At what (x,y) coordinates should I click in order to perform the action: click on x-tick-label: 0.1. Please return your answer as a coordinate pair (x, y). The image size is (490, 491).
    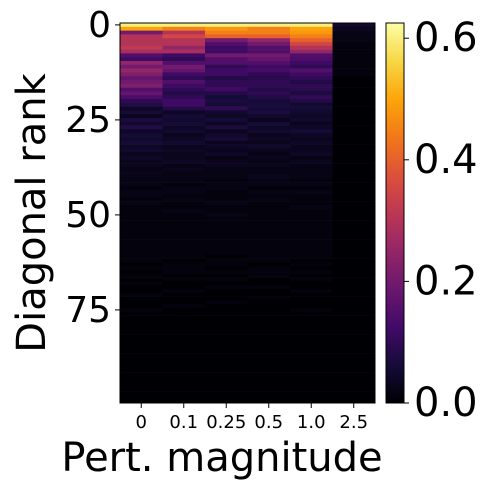
    Looking at the image, I should click on (183, 422).